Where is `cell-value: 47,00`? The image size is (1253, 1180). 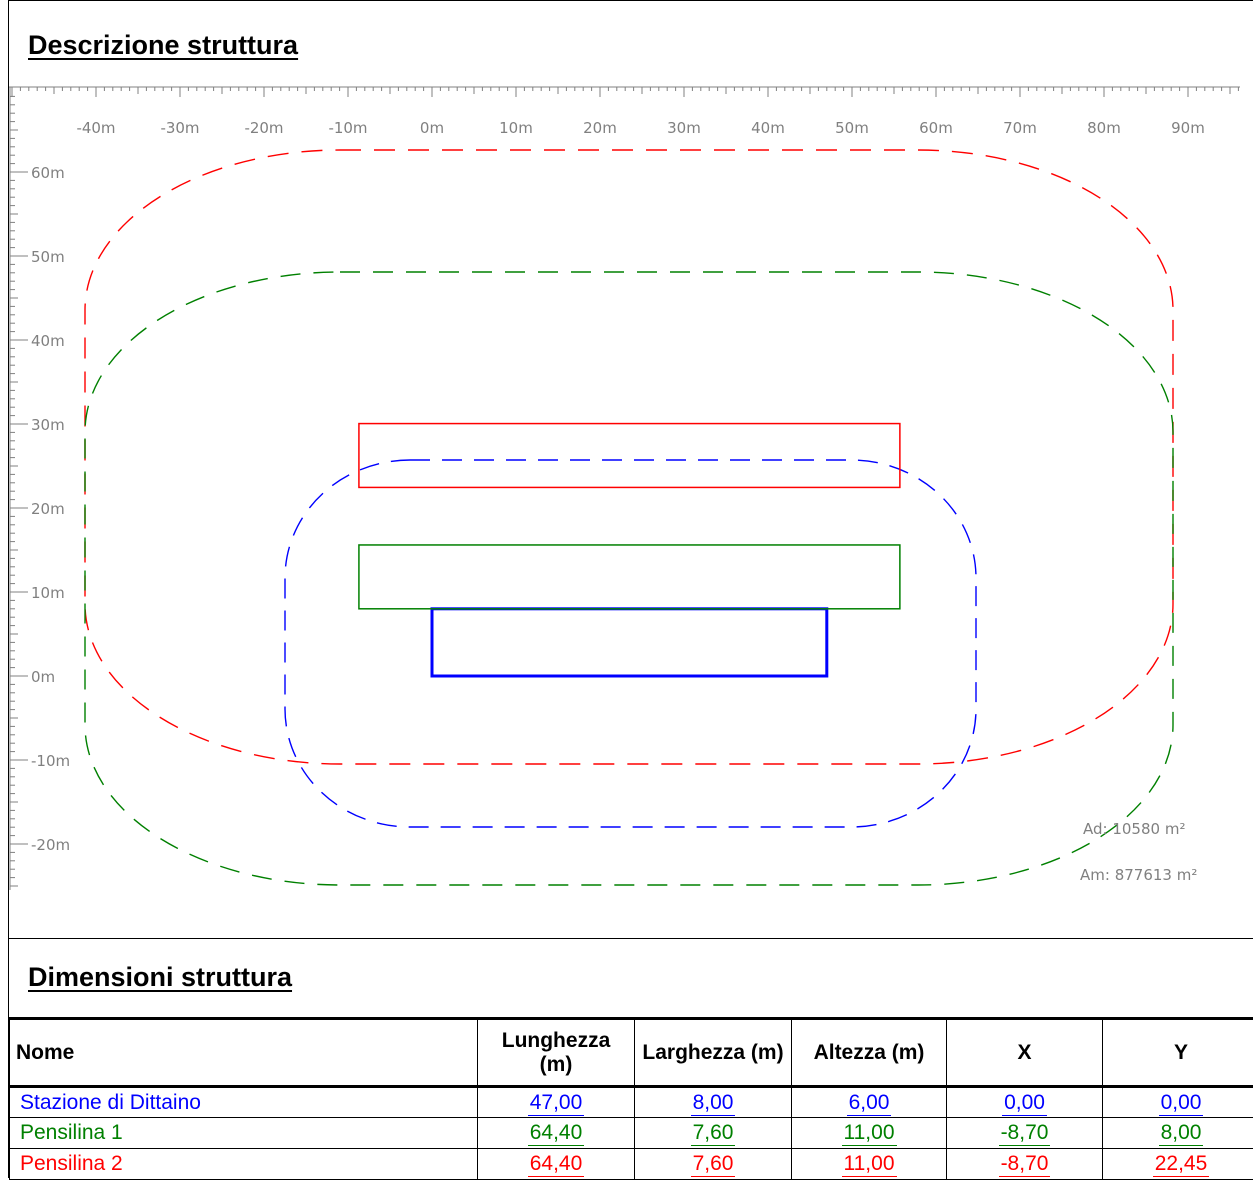
cell-value: 47,00 is located at coordinates (556, 1102).